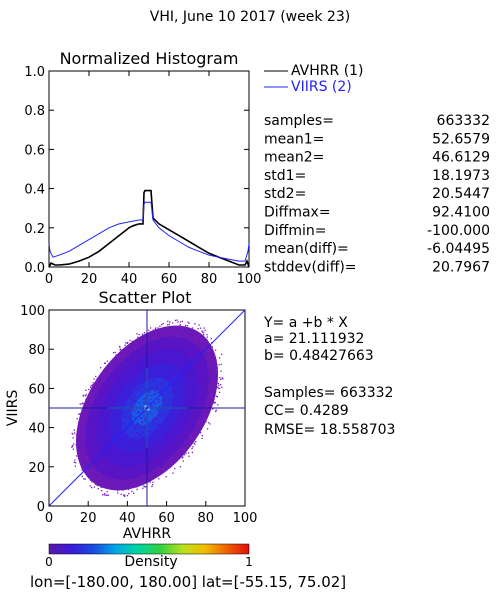 Image resolution: width=500 pixels, height=600 pixels. I want to click on scatter-x-tick-label: 60, so click(166, 518).